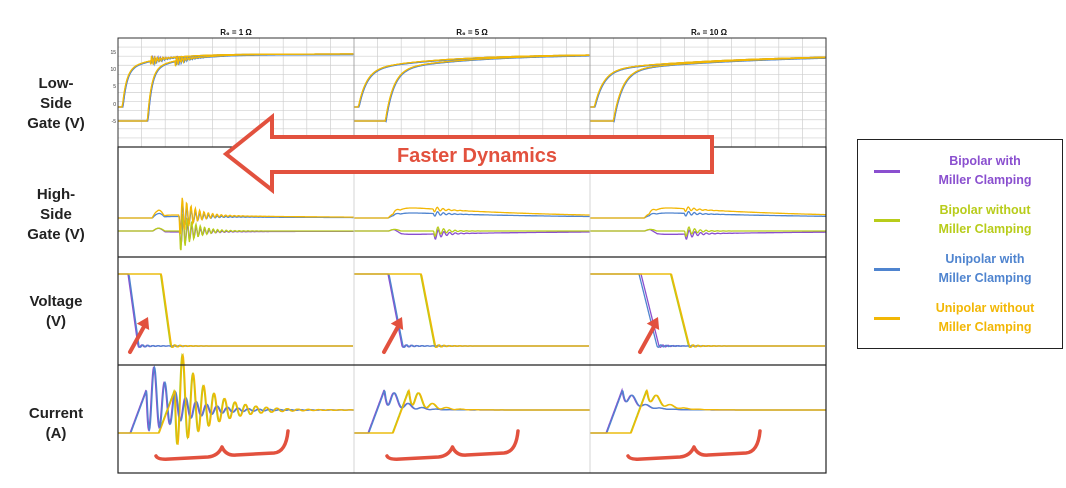  Describe the element at coordinates (56, 424) in the screenshot. I see `row-label-current: Current (A)` at that location.